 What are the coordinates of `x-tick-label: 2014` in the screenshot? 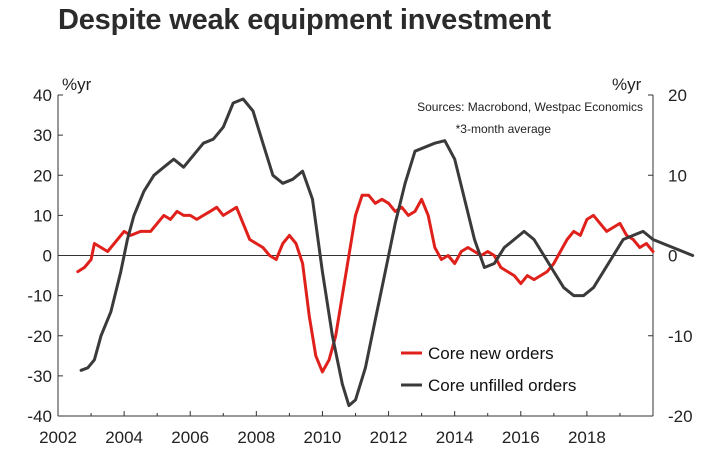 It's located at (455, 437).